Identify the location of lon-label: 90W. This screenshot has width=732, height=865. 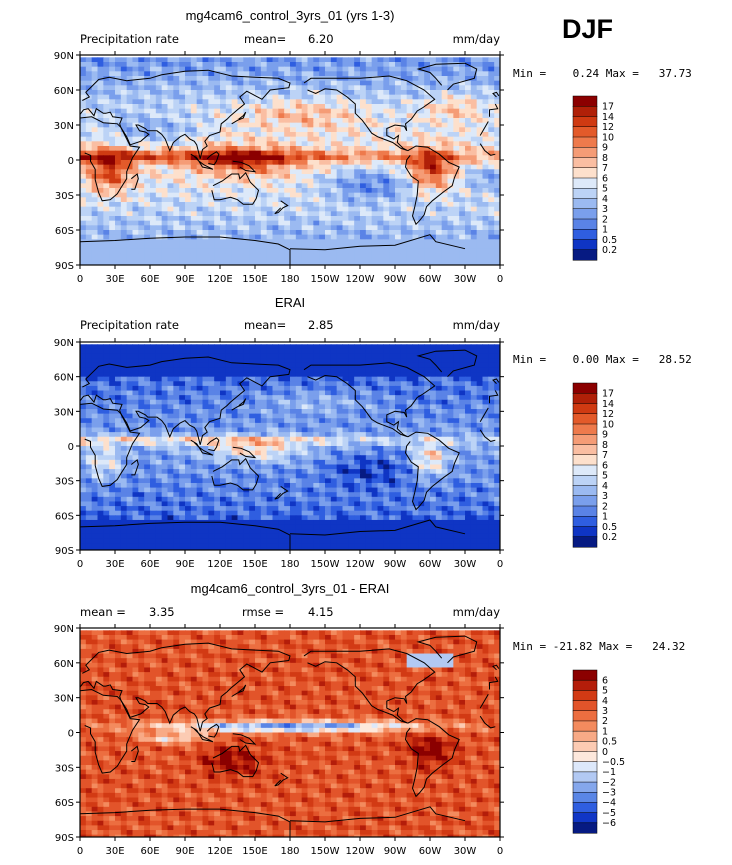
(395, 279).